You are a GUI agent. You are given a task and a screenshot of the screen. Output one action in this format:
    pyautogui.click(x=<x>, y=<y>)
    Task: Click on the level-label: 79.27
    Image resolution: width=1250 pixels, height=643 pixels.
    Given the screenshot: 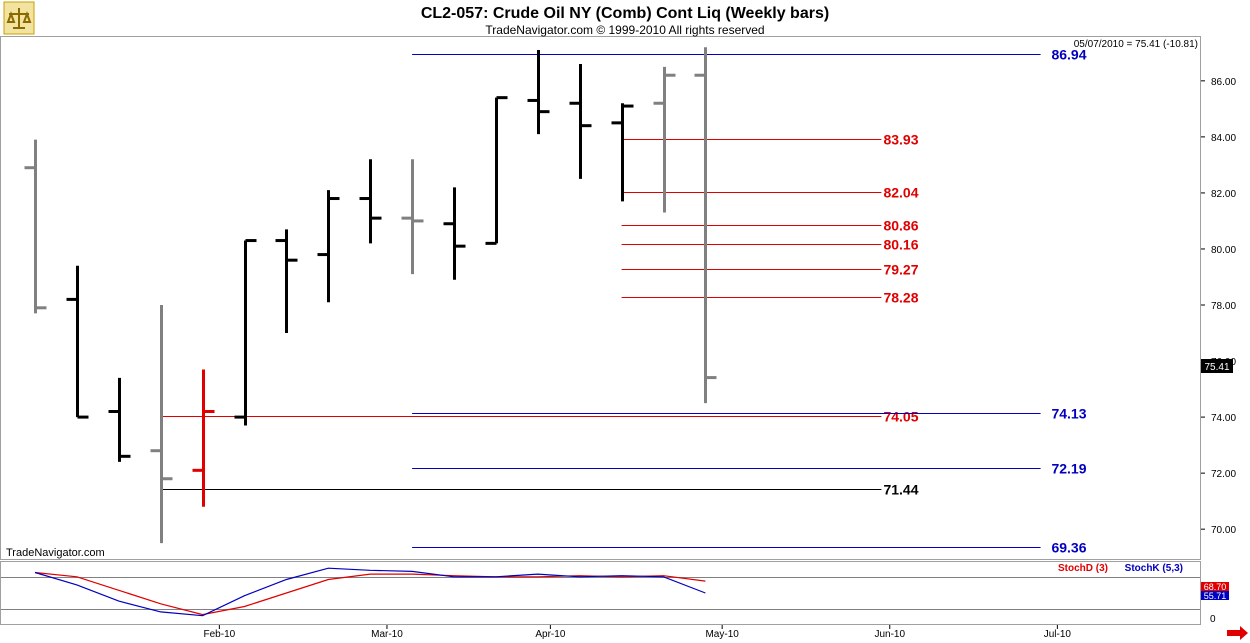 What is the action you would take?
    pyautogui.click(x=900, y=270)
    